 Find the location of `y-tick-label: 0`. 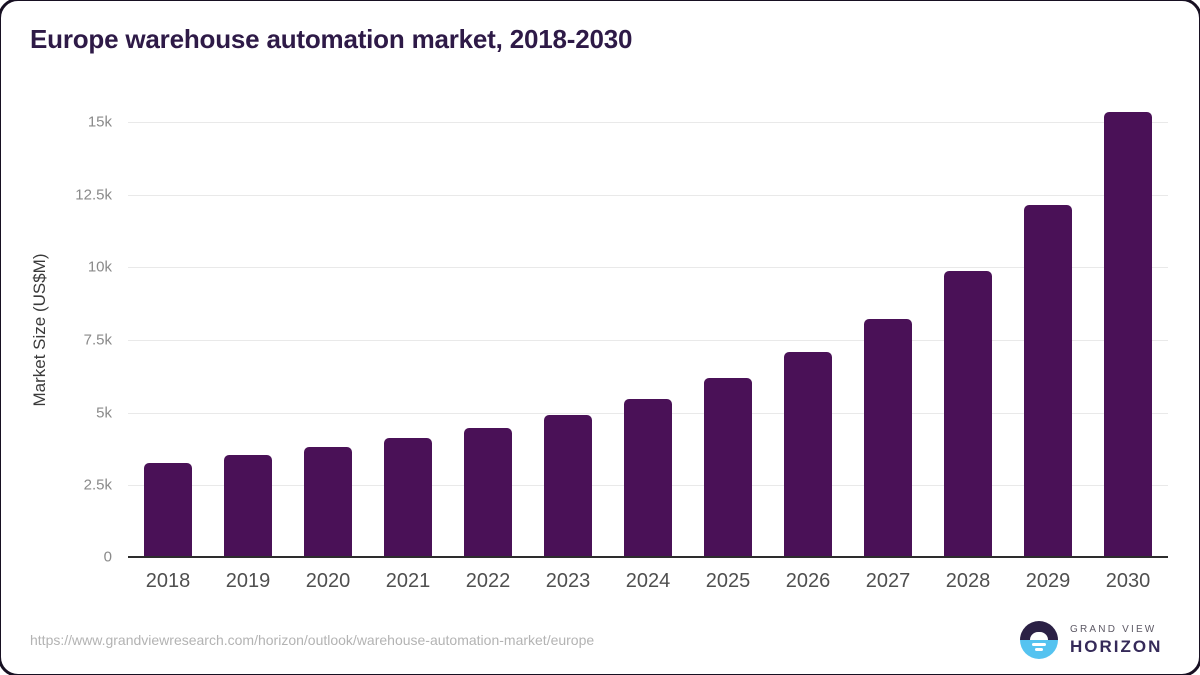

y-tick-label: 0 is located at coordinates (107, 557).